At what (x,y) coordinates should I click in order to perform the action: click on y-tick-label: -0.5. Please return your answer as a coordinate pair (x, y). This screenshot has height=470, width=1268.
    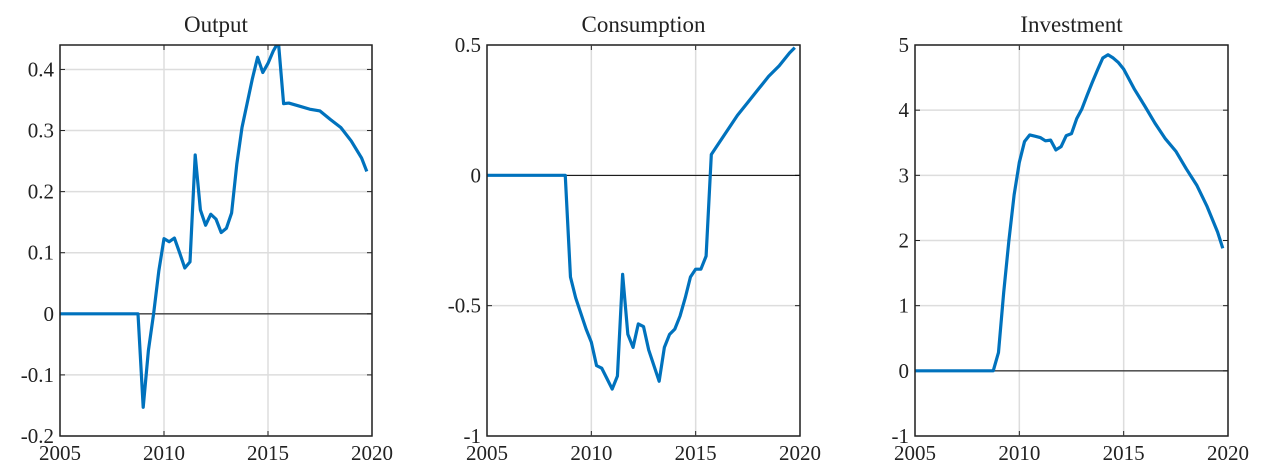
    Looking at the image, I should click on (464, 306).